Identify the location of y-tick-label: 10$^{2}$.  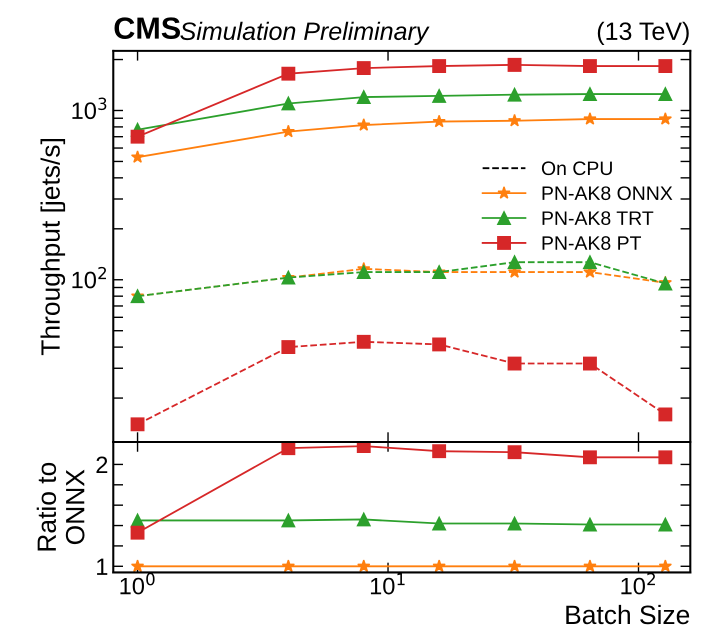
(89, 277).